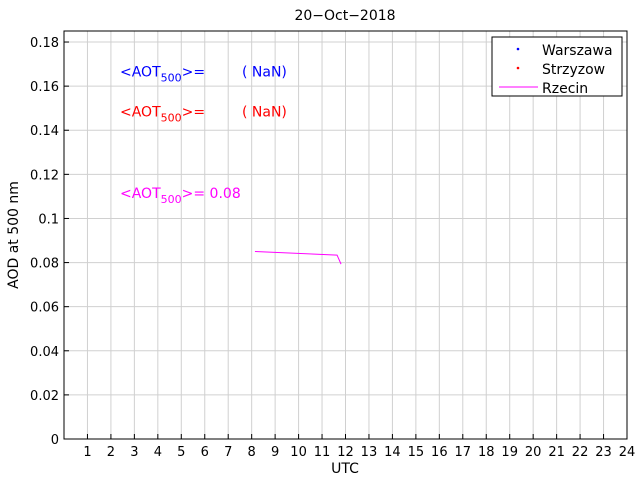 The height and width of the screenshot is (484, 640). Describe the element at coordinates (509, 452) in the screenshot. I see `x-tick-label: 19` at that location.